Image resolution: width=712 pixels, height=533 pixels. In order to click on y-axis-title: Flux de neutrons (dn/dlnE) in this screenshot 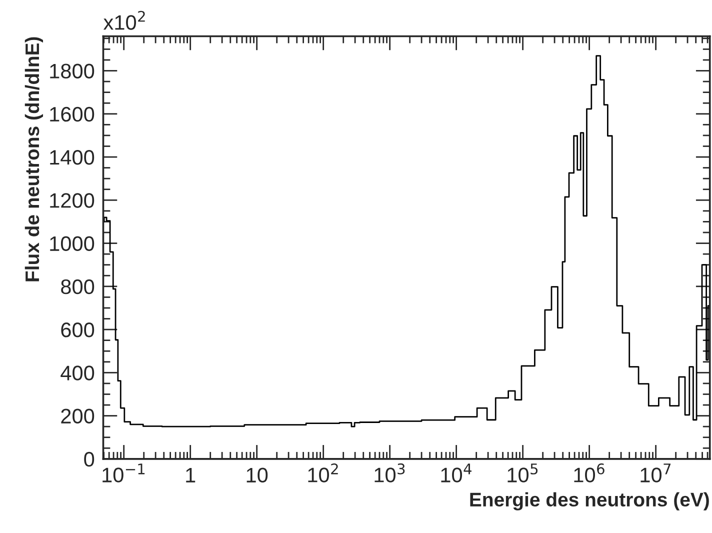, I will do `click(34, 159)`.